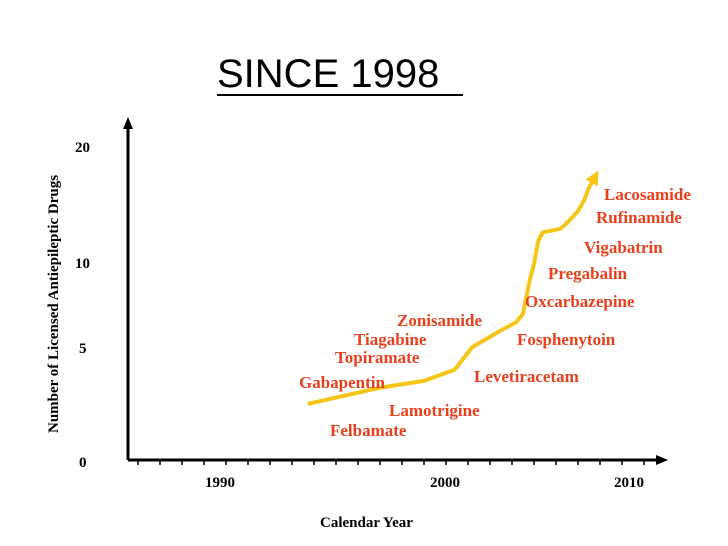 This screenshot has width=728, height=546. I want to click on x-tick-label: 1990, so click(220, 483).